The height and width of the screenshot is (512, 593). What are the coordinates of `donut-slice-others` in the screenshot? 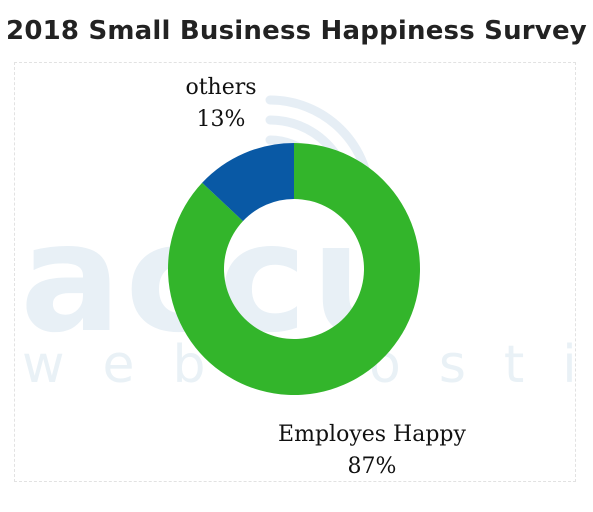 It's located at (248, 182).